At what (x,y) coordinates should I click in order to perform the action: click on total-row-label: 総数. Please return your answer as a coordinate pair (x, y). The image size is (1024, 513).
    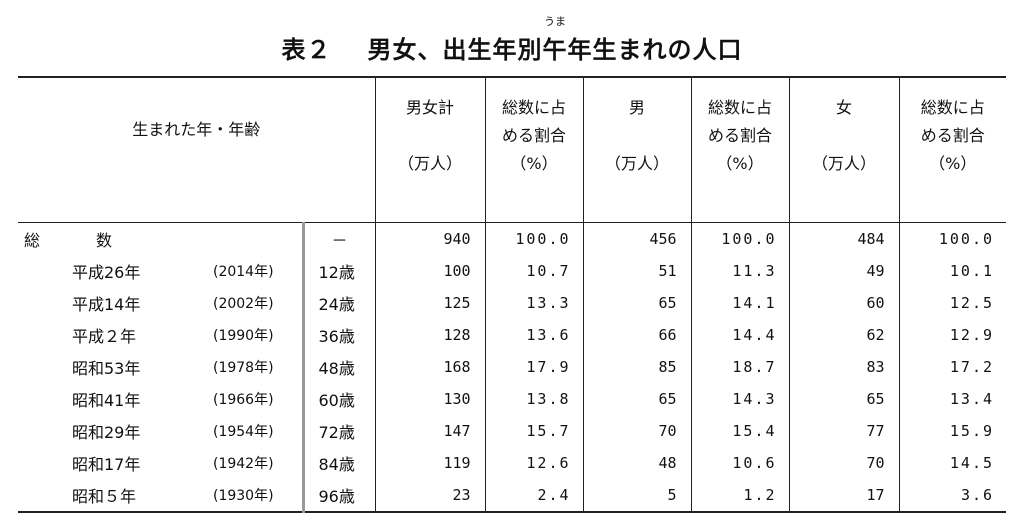
    Looking at the image, I should click on (160, 238).